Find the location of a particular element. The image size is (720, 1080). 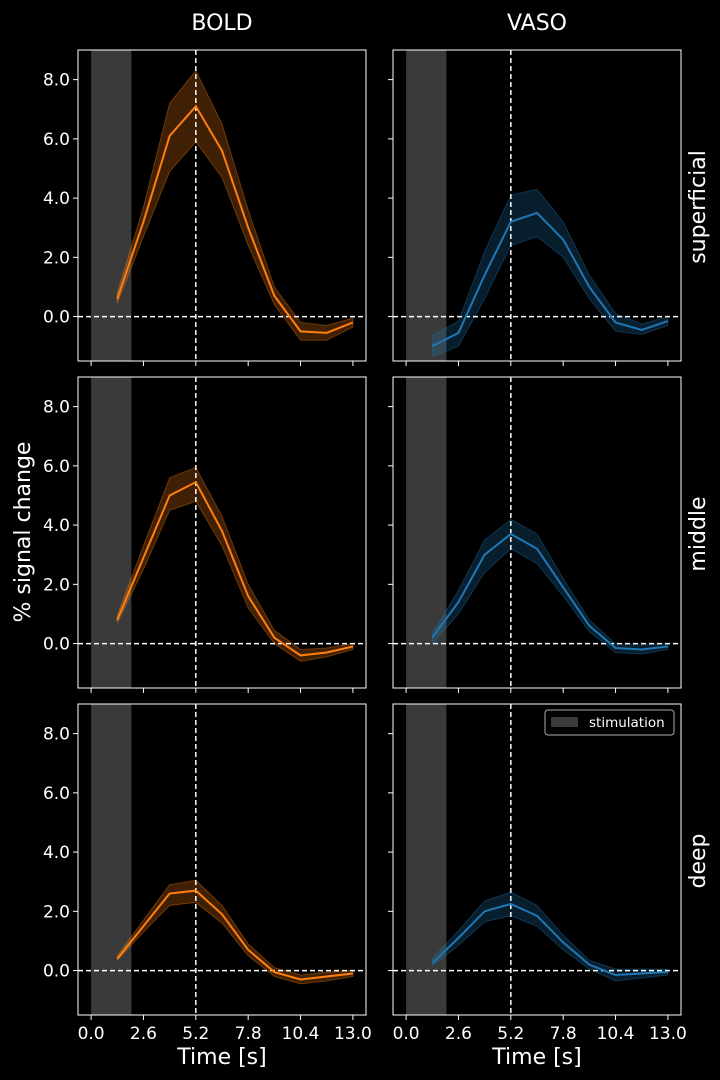

series-line-vaso-middle is located at coordinates (550, 591).